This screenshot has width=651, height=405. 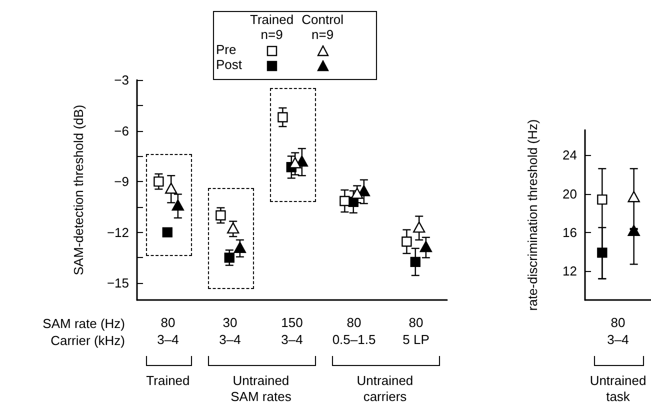 What do you see at coordinates (532, 215) in the screenshot?
I see `y-axis-title: rate-discrimination threshold (Hz)` at bounding box center [532, 215].